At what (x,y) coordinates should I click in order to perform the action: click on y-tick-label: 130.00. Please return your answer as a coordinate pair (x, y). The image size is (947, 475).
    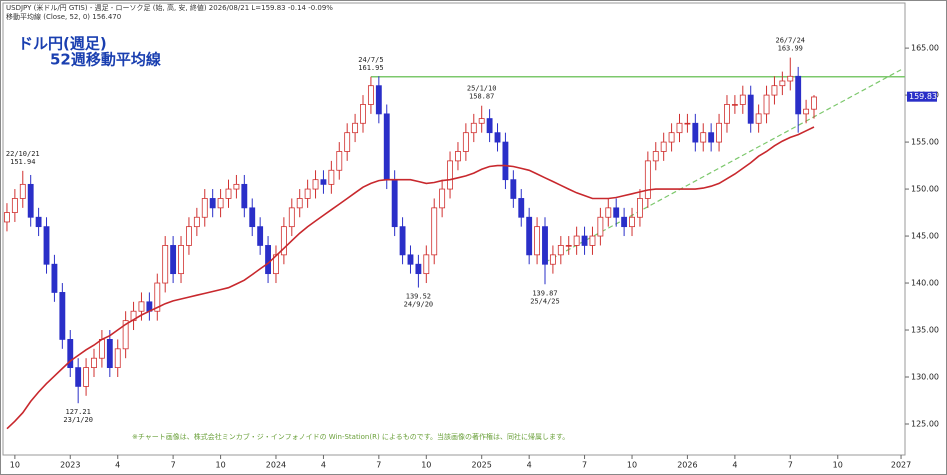
    Looking at the image, I should click on (925, 377).